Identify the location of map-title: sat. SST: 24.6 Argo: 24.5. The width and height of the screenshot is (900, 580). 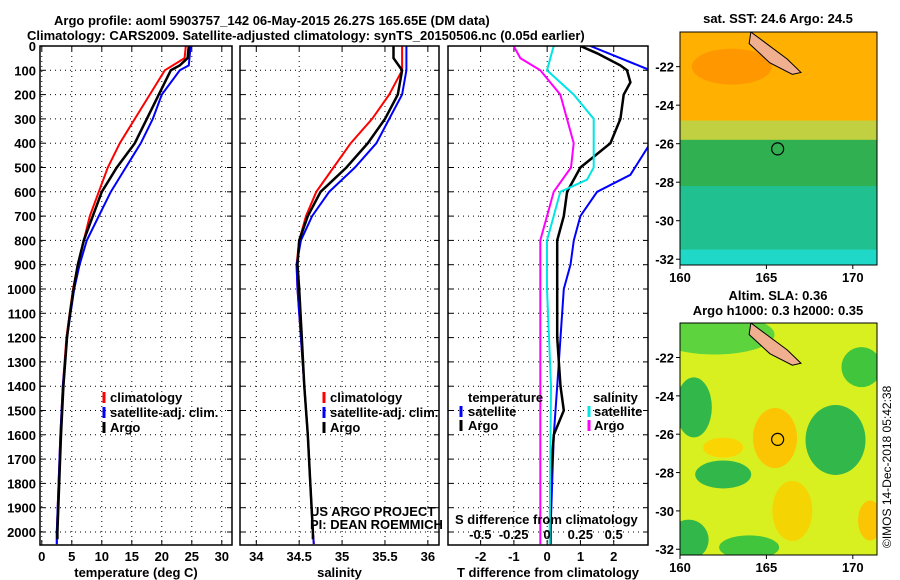
(778, 18).